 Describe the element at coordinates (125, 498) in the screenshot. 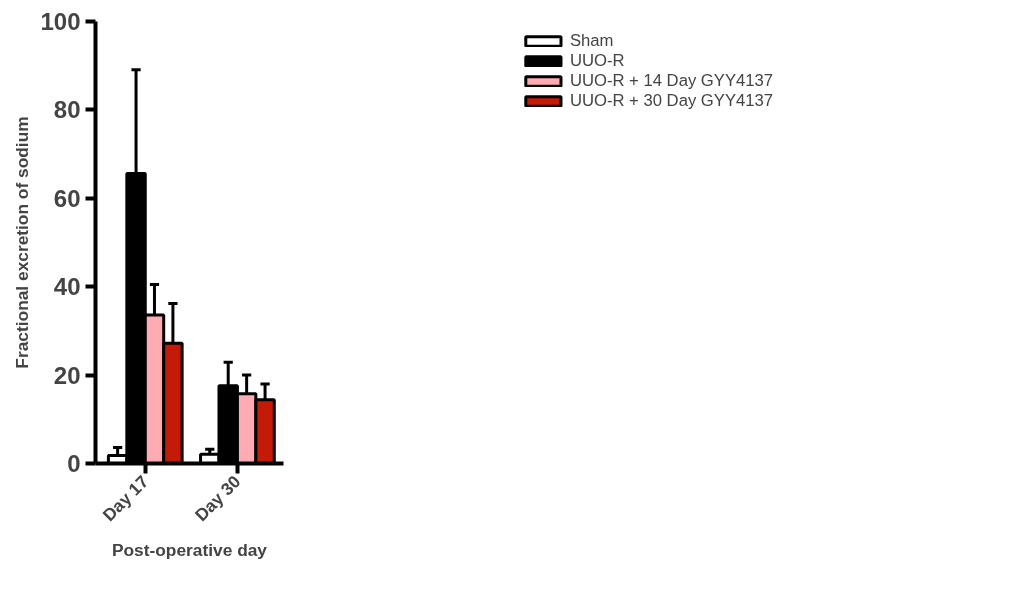

I see `x-tick-label: Day 17` at that location.